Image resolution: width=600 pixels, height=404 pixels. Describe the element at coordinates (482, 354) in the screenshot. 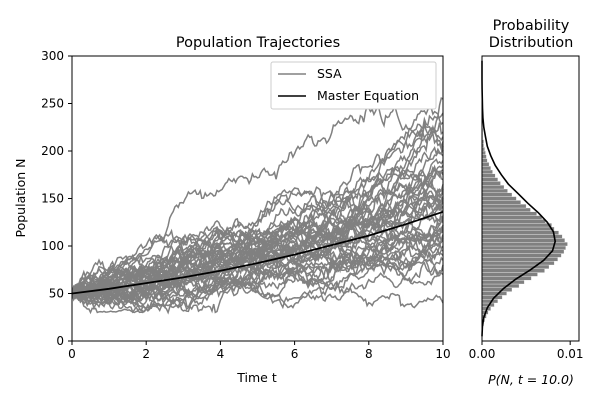

I see `distribution-x-tick-label: 0.00` at that location.